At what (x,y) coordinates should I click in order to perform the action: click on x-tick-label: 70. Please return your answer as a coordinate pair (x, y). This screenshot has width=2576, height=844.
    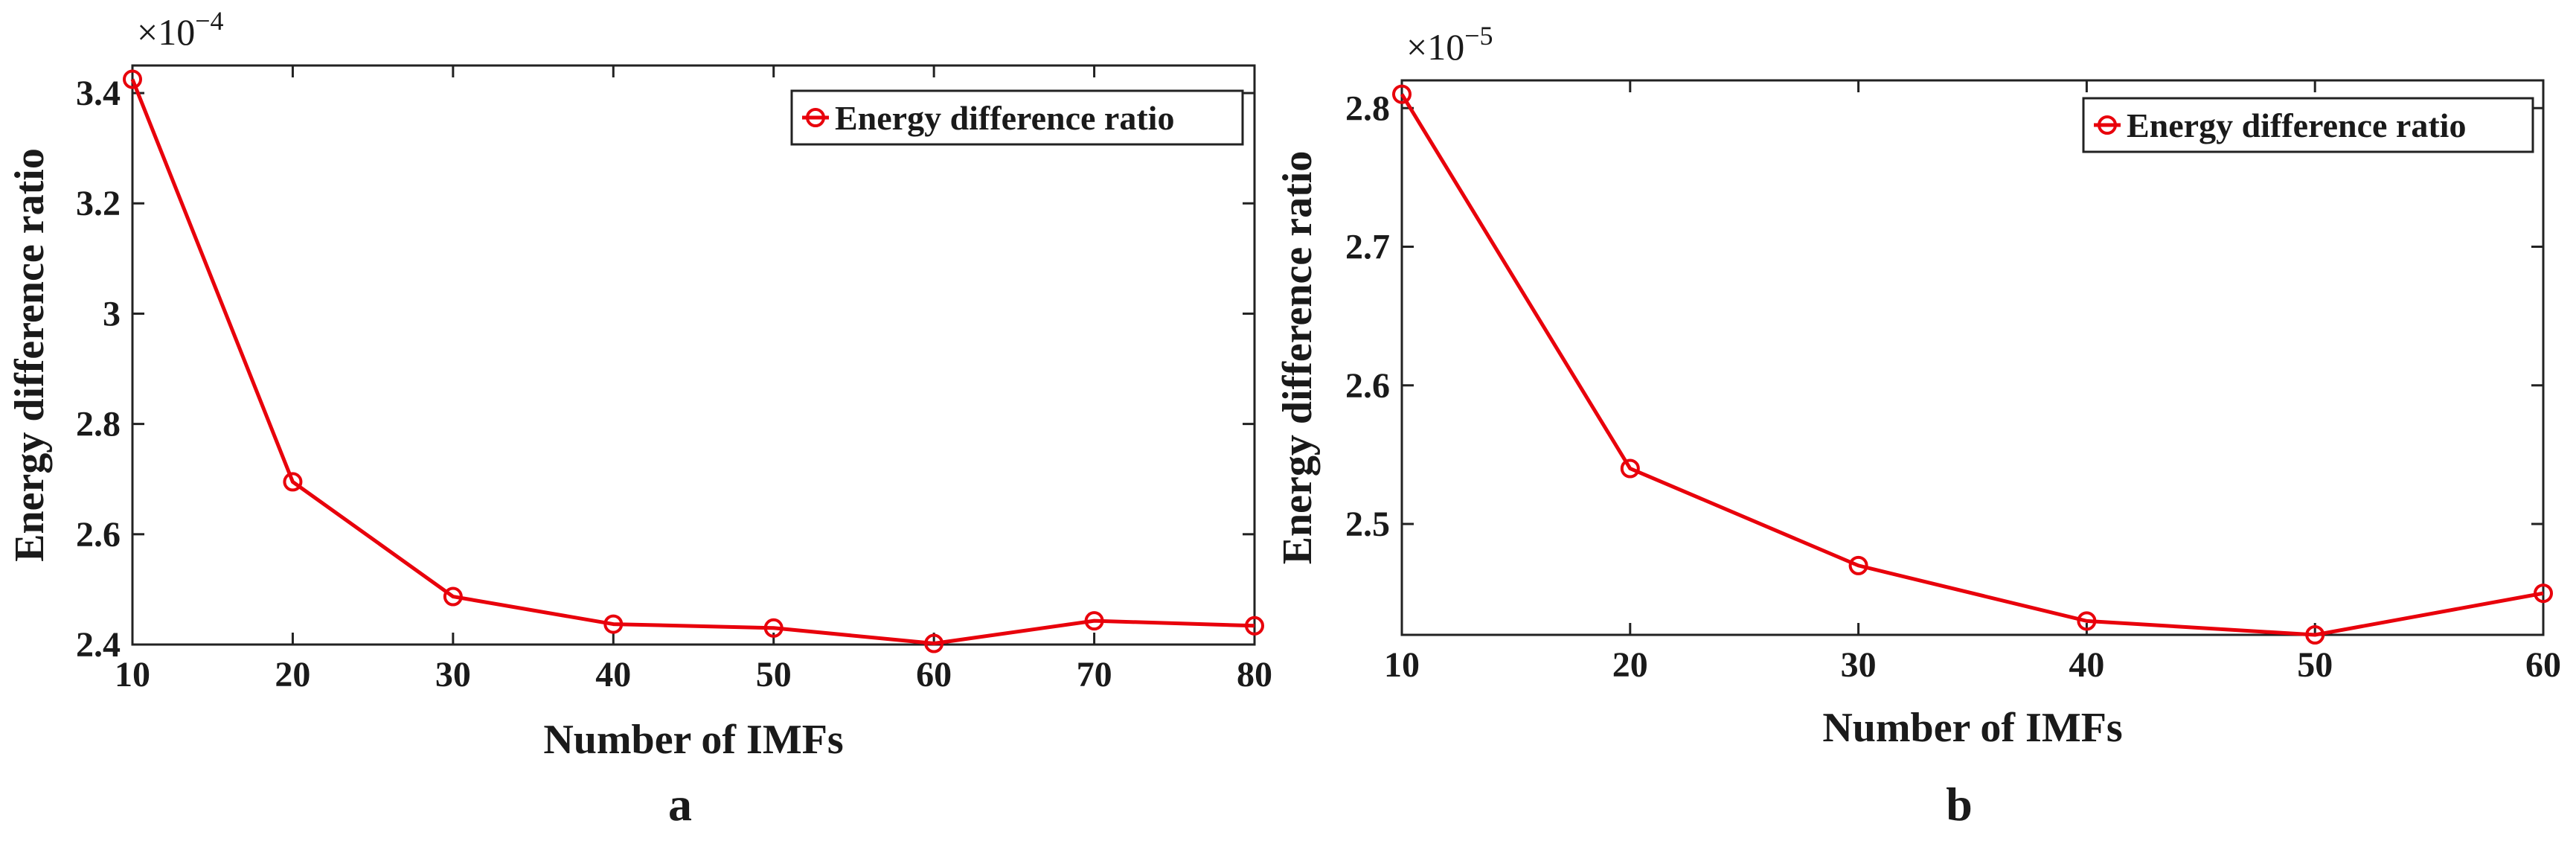
    Looking at the image, I should click on (1094, 674).